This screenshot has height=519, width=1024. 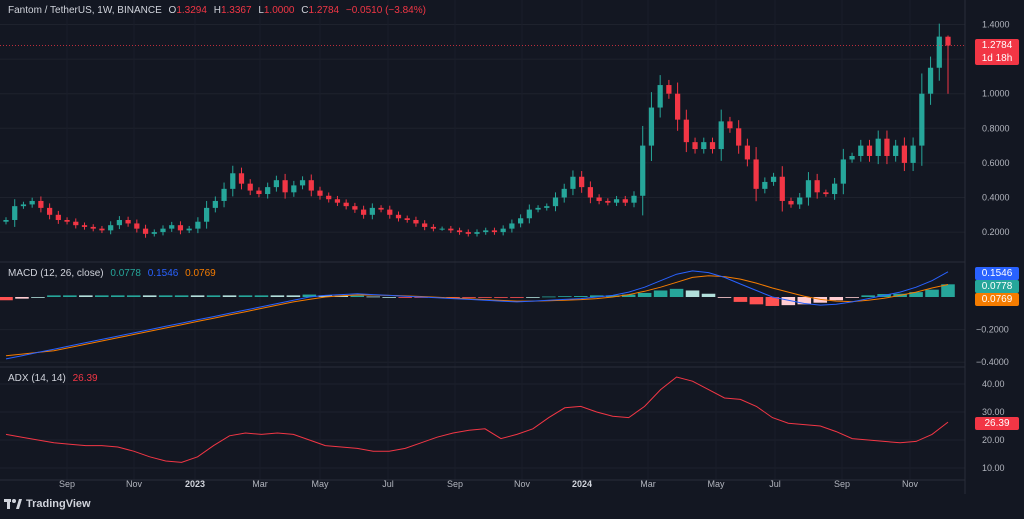 What do you see at coordinates (996, 232) in the screenshot?
I see `price-tick-label: 0.2000` at bounding box center [996, 232].